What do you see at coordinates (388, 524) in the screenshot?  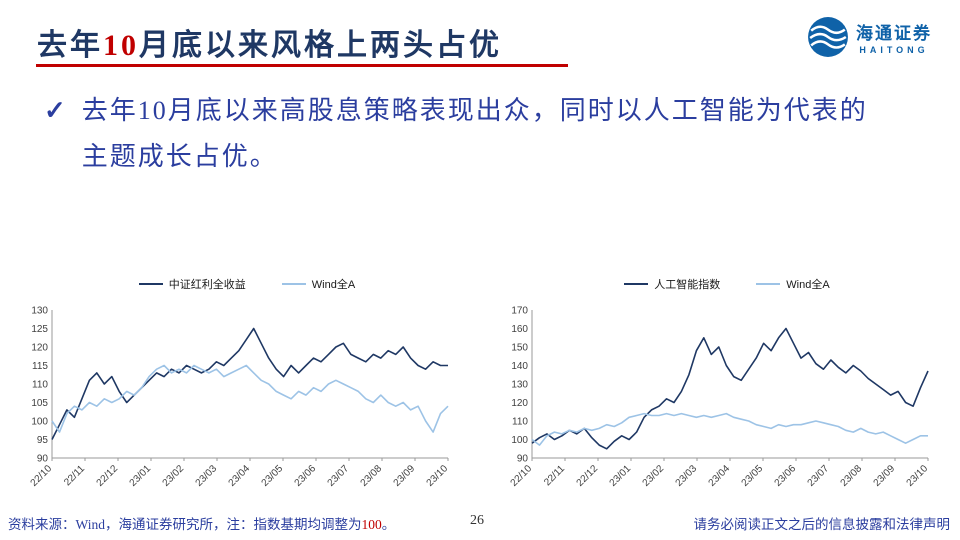 I see `footer-source-suffix: 。` at bounding box center [388, 524].